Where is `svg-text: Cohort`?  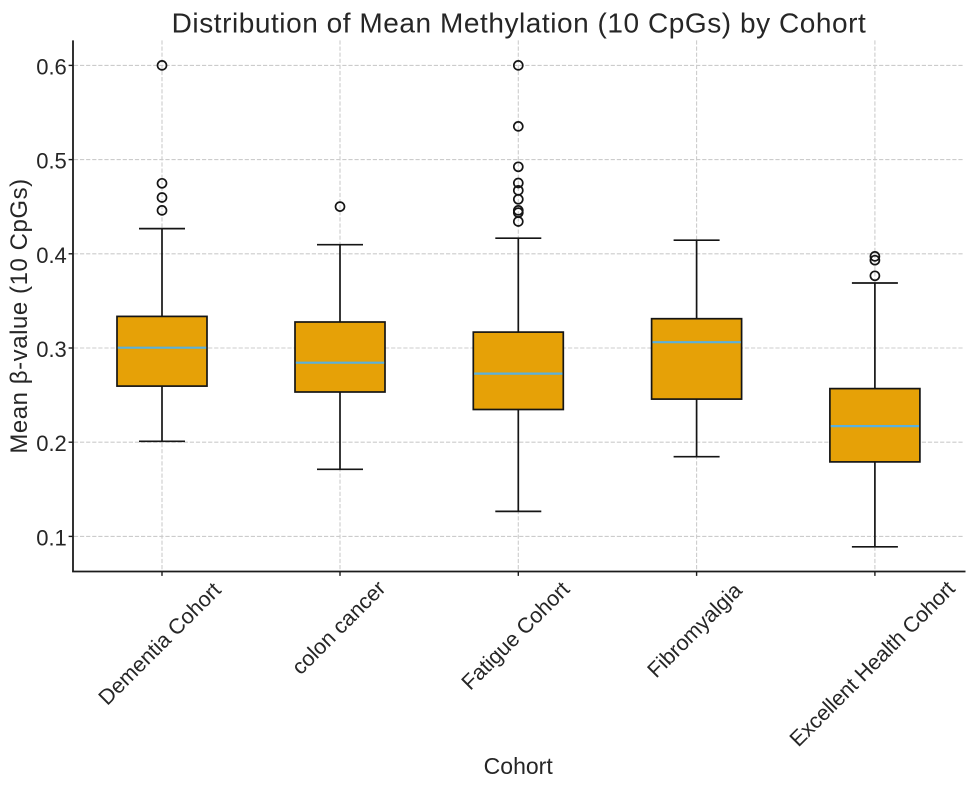
svg-text: Cohort is located at coordinates (519, 766).